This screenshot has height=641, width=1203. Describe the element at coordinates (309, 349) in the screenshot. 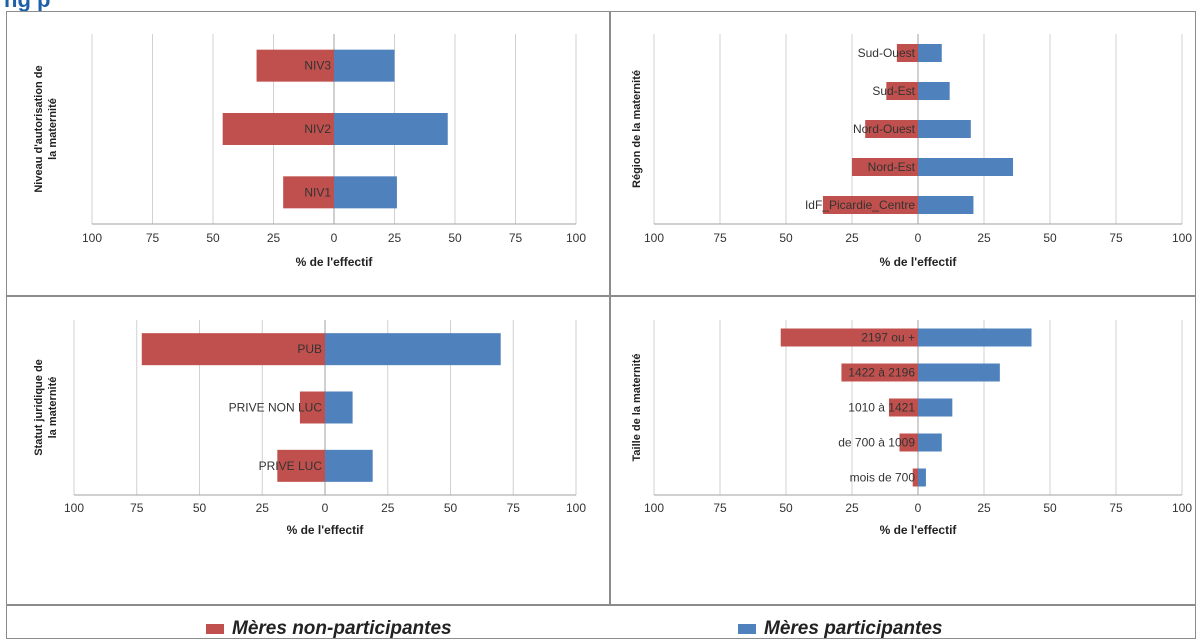

I see `category-label: PUB` at that location.